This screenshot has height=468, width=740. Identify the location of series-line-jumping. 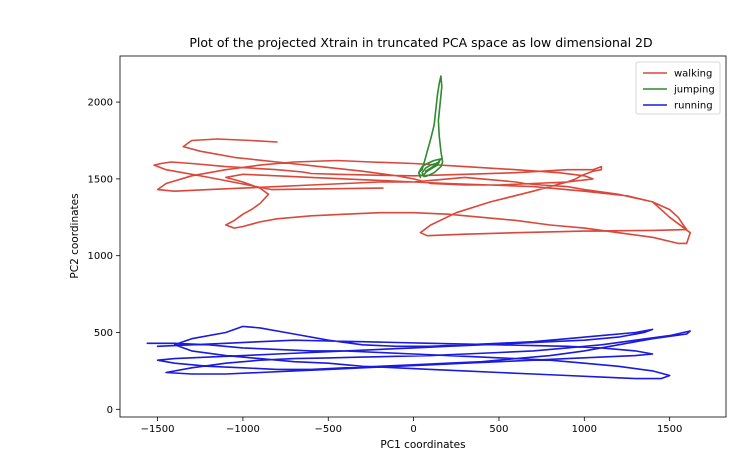
(430, 127).